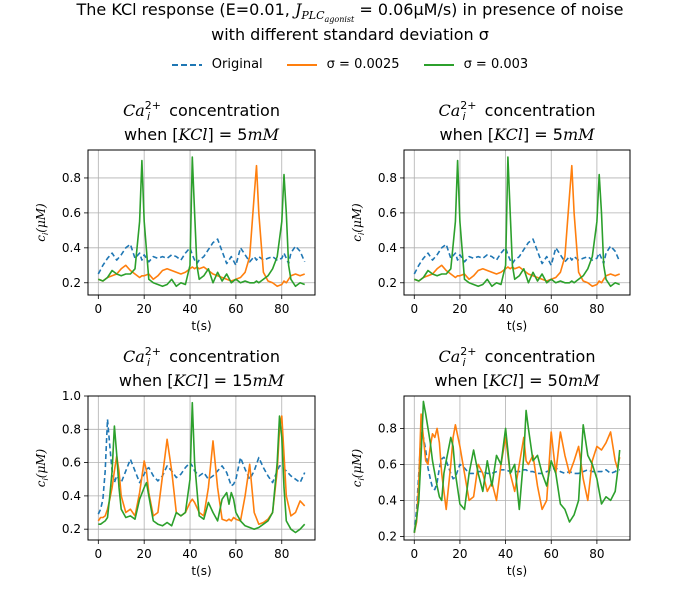 The image size is (700, 600). Describe the element at coordinates (186, 64) in the screenshot. I see `legend-swatch-original` at that location.